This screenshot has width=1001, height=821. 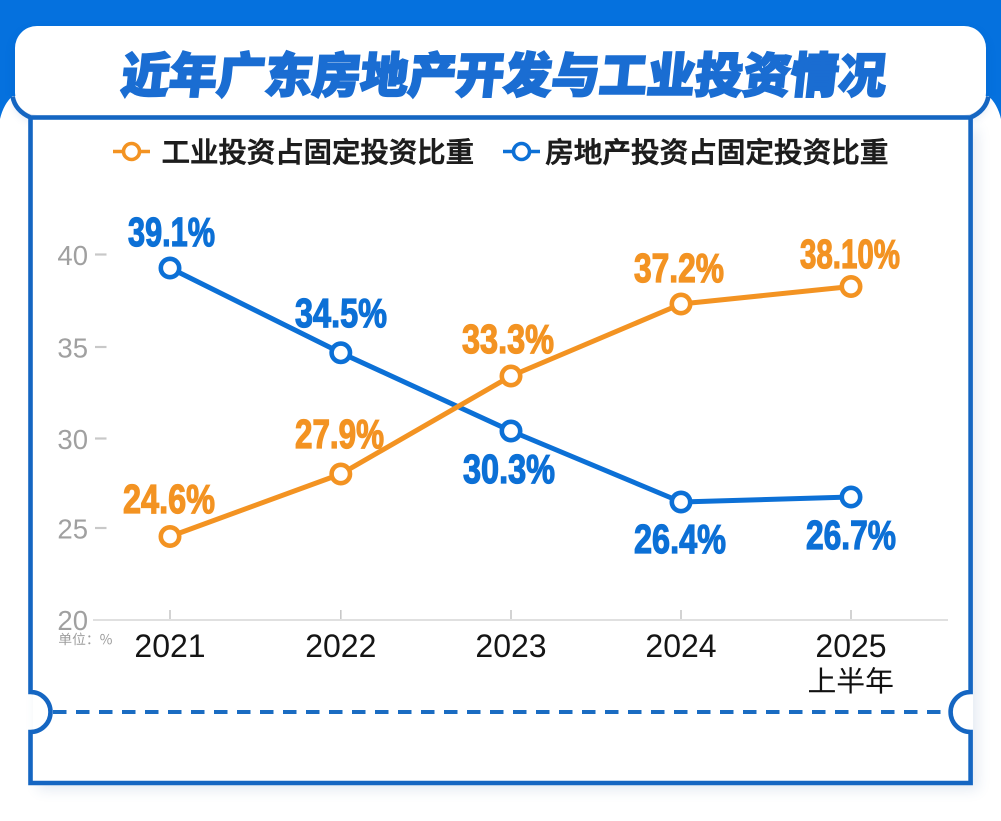 I want to click on svg-text: 20, so click(x=72, y=620).